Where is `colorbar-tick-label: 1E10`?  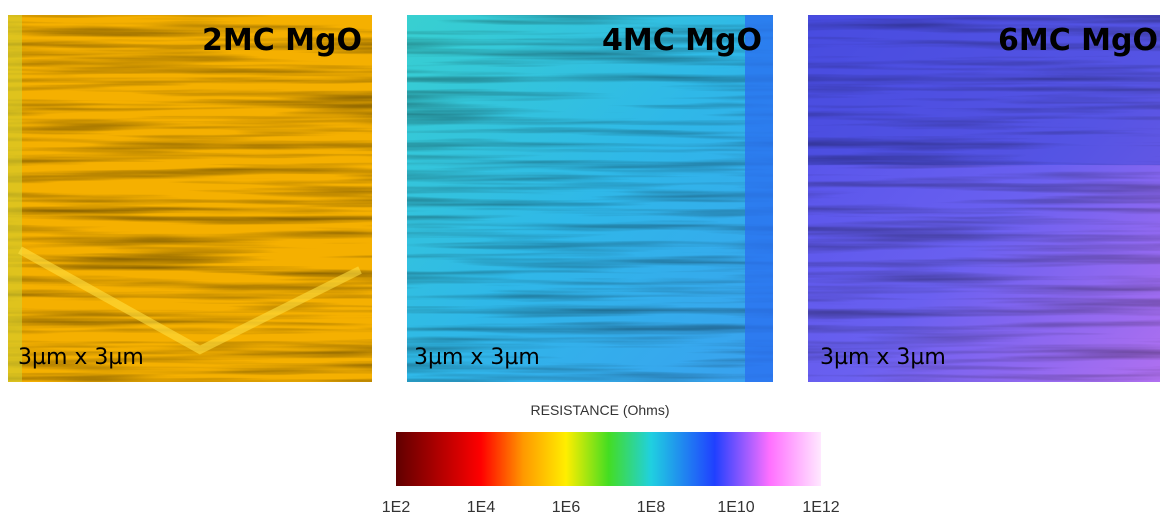
colorbar-tick-label: 1E10 is located at coordinates (735, 507).